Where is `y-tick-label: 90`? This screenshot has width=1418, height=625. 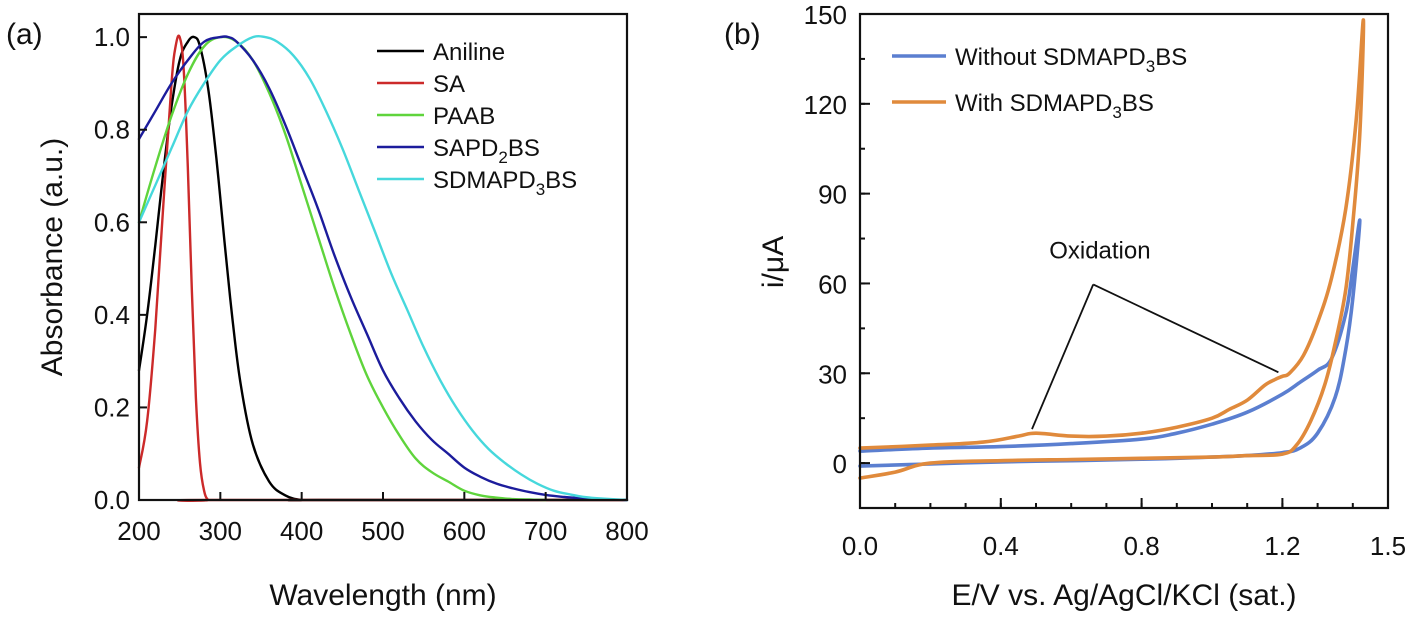
y-tick-label: 90 is located at coordinates (832, 195).